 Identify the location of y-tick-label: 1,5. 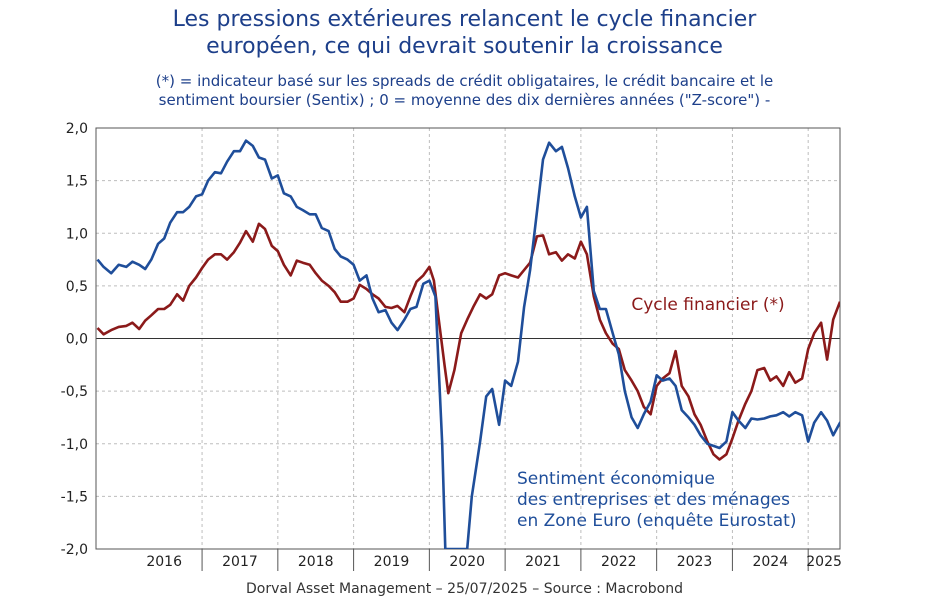
(77, 182).